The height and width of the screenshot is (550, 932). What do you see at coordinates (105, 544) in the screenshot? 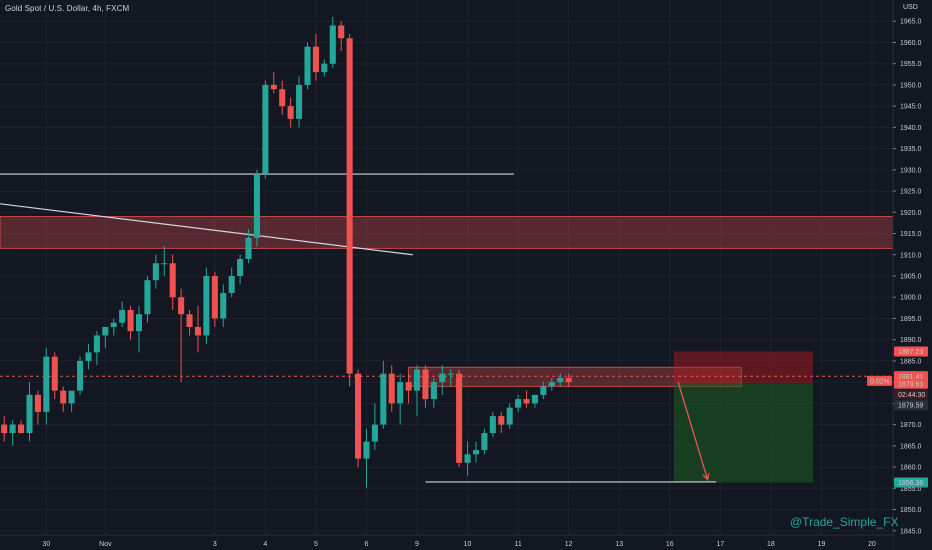
I see `time-tick-label: Nov` at bounding box center [105, 544].